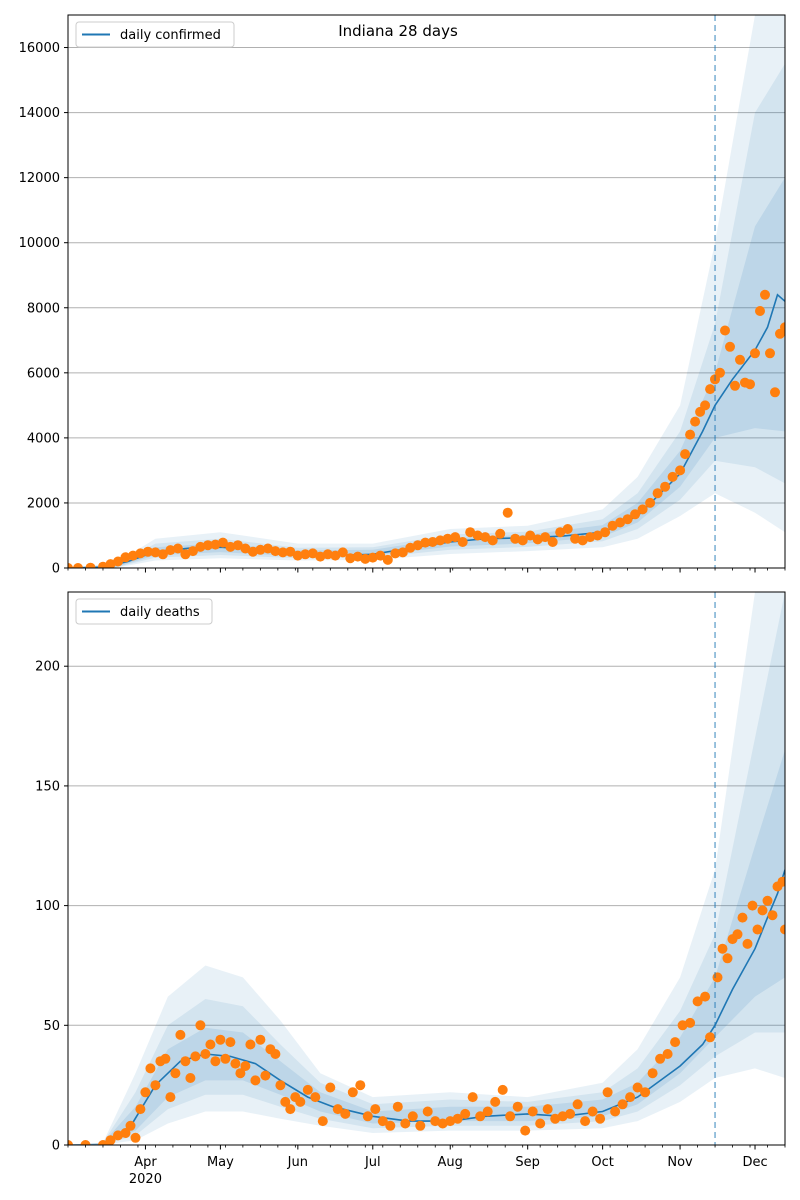 Image resolution: width=800 pixels, height=1200 pixels. Describe the element at coordinates (39, 178) in the screenshot. I see `y-tick-label: 12000` at that location.